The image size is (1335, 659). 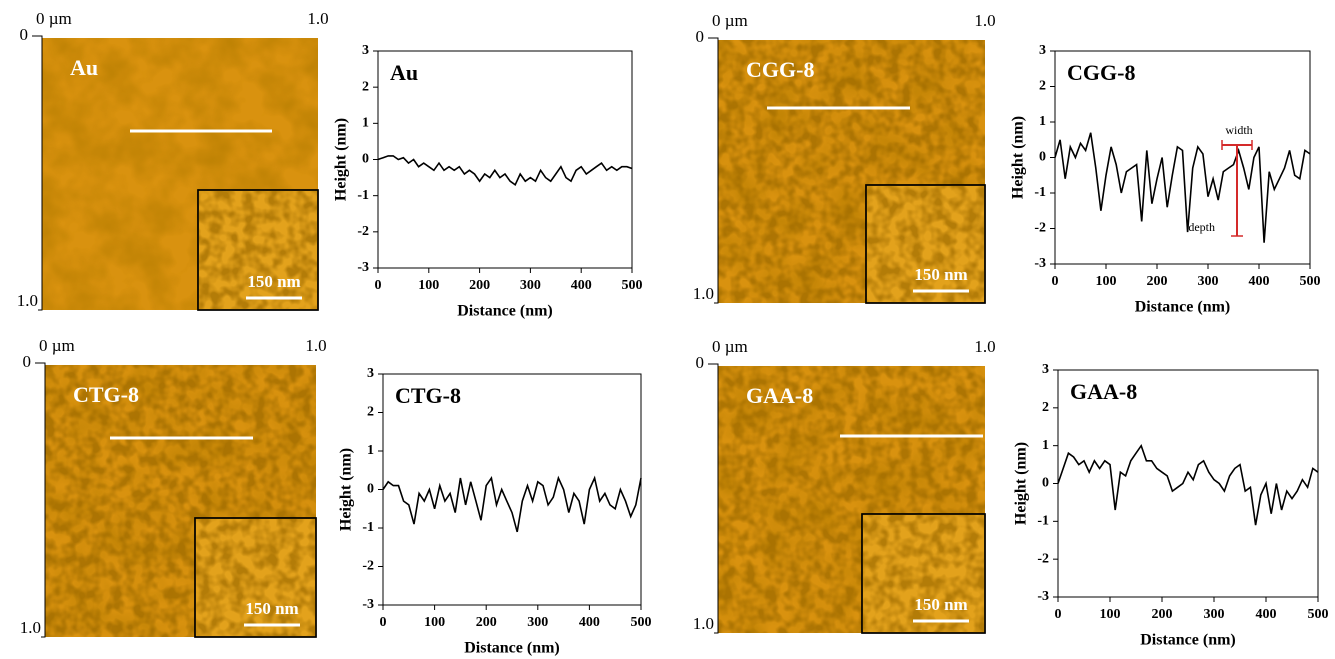 I want to click on afm-image: 150 nm GAA-8 0 µm 1.0 0 1.0, so click(x=844, y=485).